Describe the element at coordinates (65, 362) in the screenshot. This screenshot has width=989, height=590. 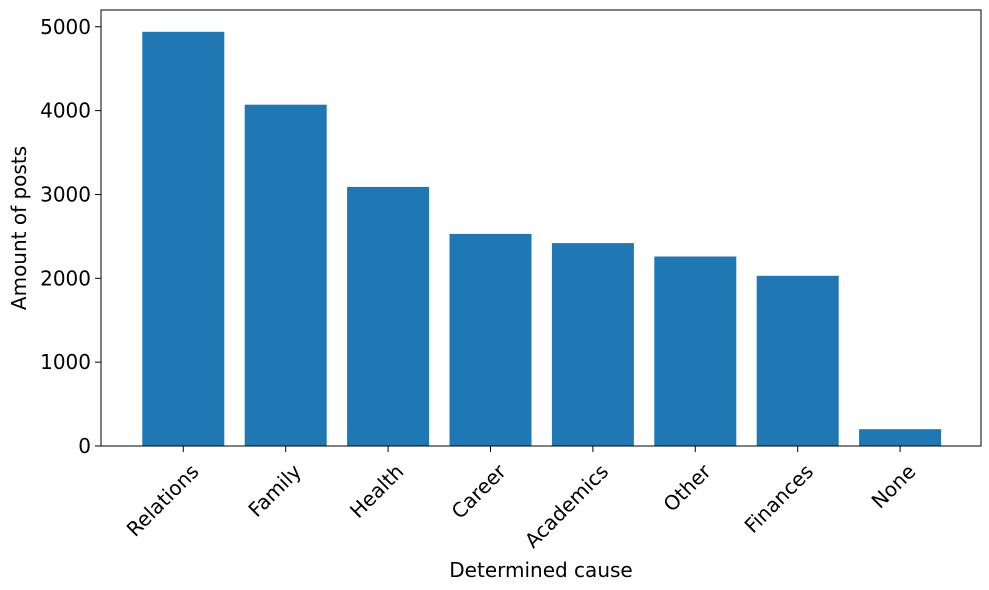
I see `y-tick-label: 1000` at that location.